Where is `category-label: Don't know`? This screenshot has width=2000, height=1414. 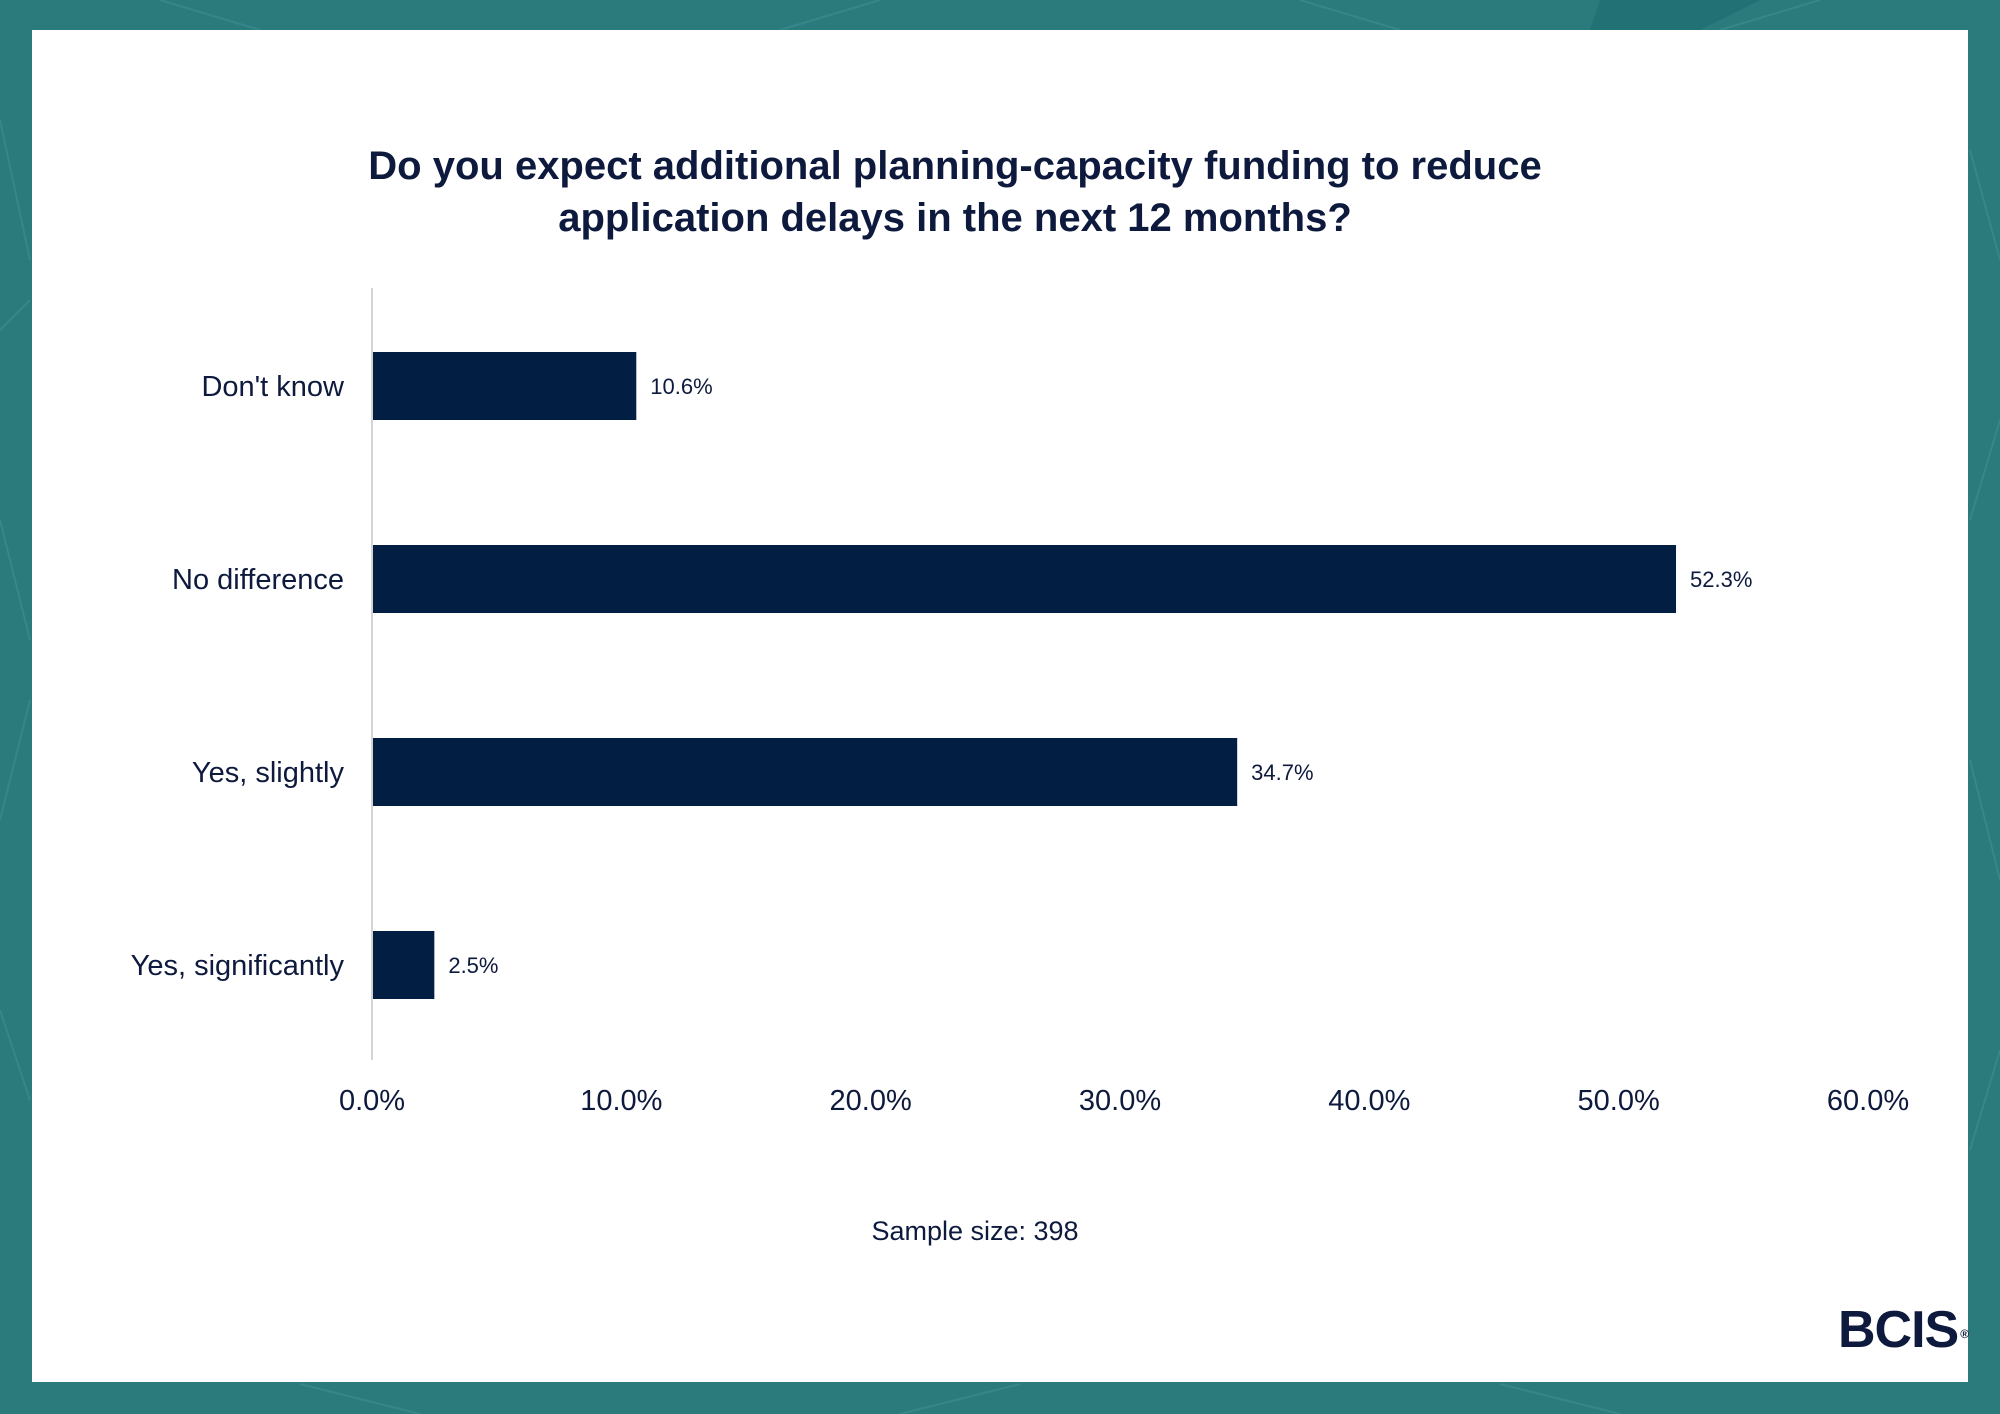 category-label: Don't know is located at coordinates (273, 387).